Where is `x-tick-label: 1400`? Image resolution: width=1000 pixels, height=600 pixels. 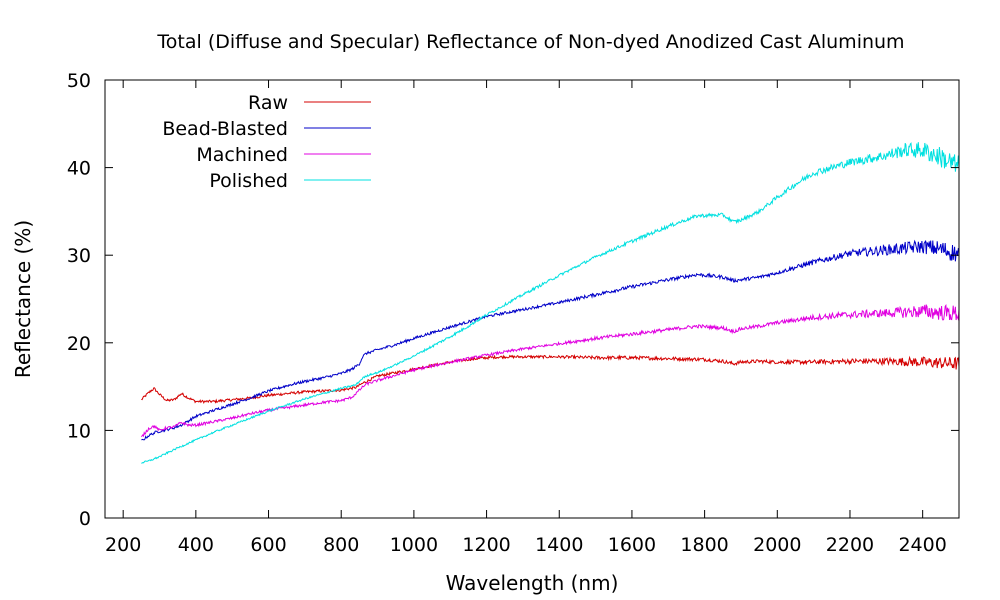 x-tick-label: 1400 is located at coordinates (559, 545).